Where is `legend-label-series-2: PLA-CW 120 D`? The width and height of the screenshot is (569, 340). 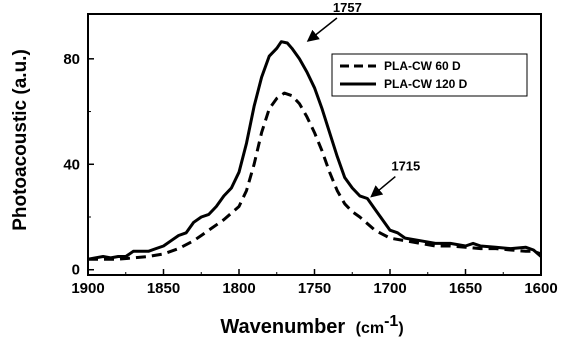 legend-label-series-2: PLA-CW 120 D is located at coordinates (426, 84).